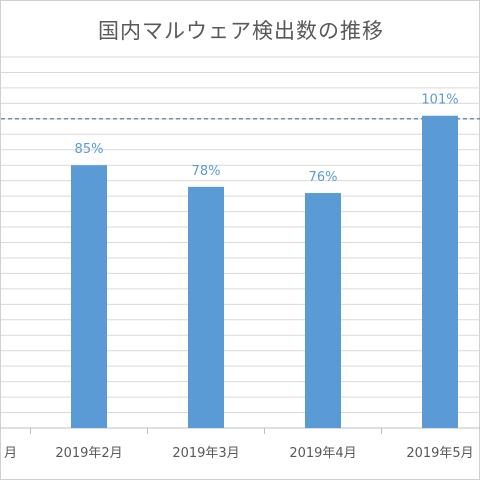 The image size is (480, 481). I want to click on data-label: 101%, so click(439, 100).